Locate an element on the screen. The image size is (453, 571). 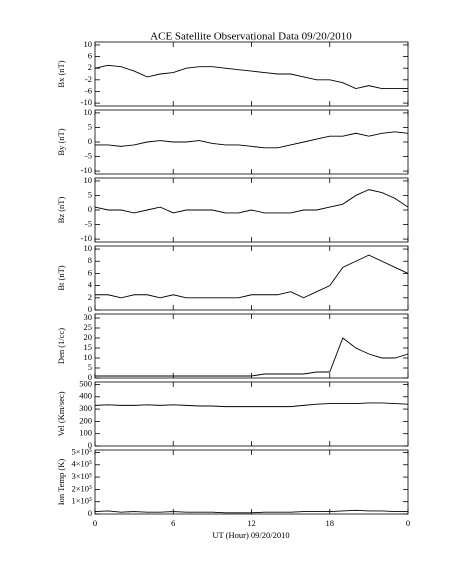
x-tick-label: 18 is located at coordinates (330, 523).